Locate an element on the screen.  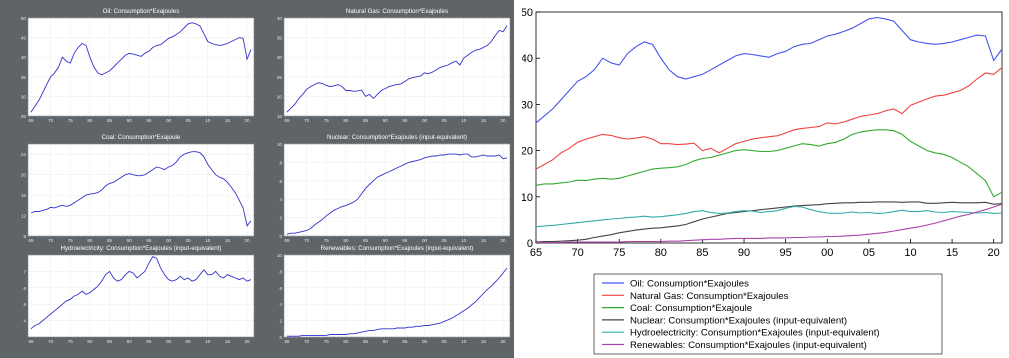
combined-ytick-label: 10 is located at coordinates (527, 198).